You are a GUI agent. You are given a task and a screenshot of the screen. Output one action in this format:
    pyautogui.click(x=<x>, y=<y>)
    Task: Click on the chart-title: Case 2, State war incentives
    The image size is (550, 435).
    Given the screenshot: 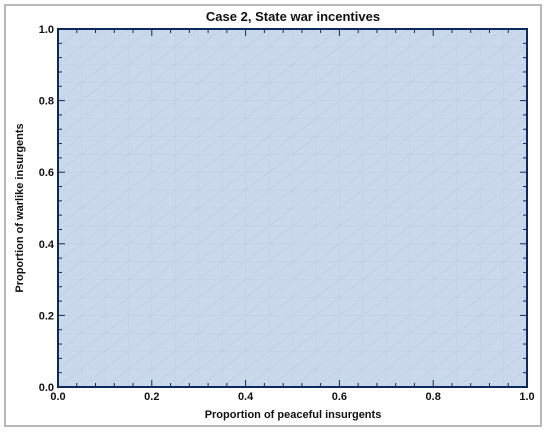 What is the action you would take?
    pyautogui.click(x=293, y=16)
    